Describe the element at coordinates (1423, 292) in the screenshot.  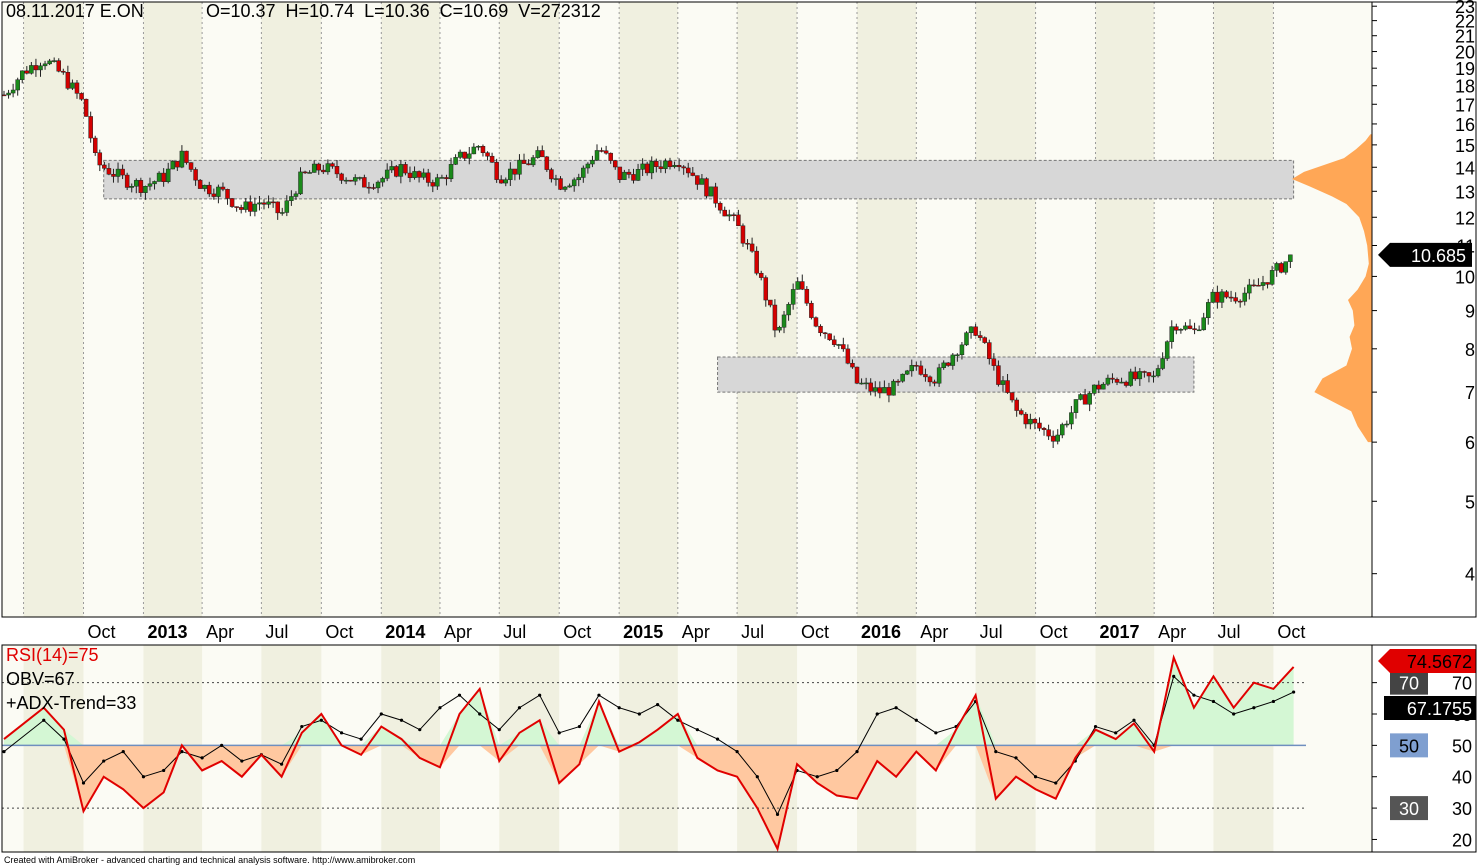
I see `price-axis: 4567891011121314151617181920212223` at that location.